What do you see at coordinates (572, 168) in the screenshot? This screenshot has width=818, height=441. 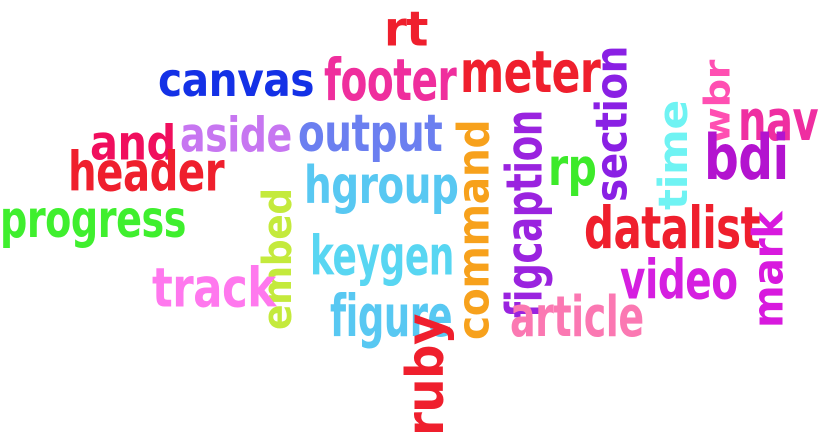 I see `word-rp: rp` at bounding box center [572, 168].